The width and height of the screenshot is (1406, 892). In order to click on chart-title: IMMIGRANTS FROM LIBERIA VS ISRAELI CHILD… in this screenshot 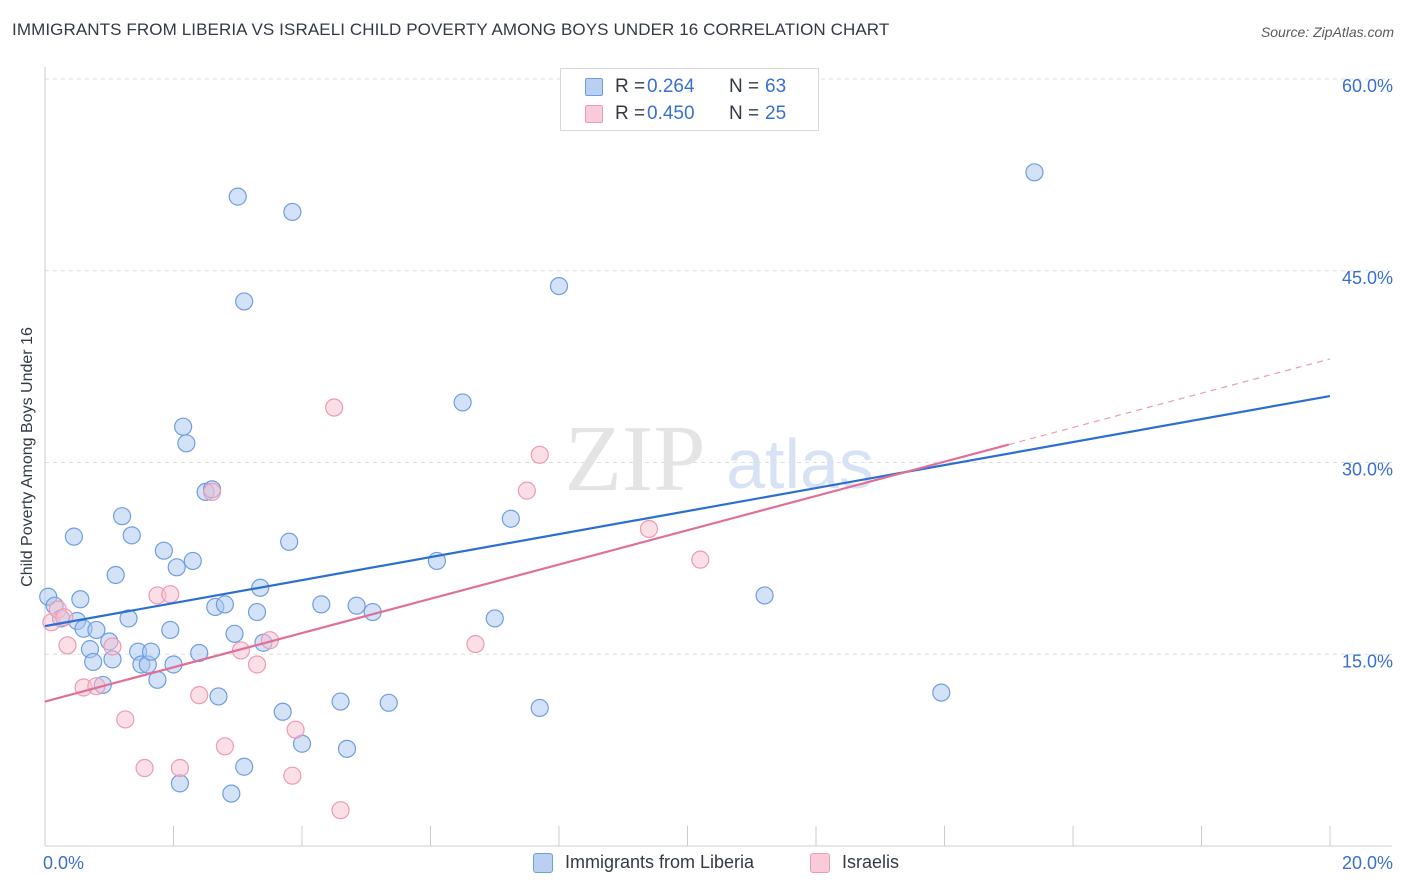, I will do `click(451, 29)`.